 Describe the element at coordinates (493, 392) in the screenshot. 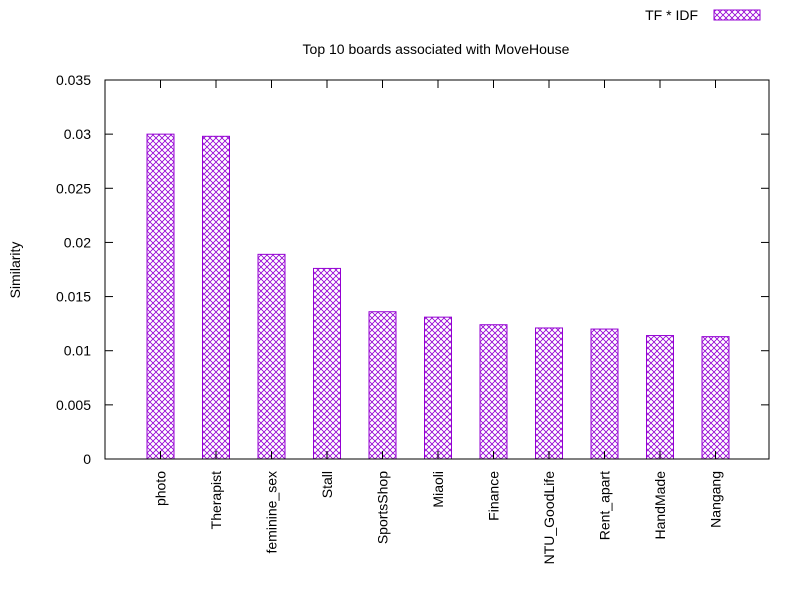

I see `bar-finance` at that location.